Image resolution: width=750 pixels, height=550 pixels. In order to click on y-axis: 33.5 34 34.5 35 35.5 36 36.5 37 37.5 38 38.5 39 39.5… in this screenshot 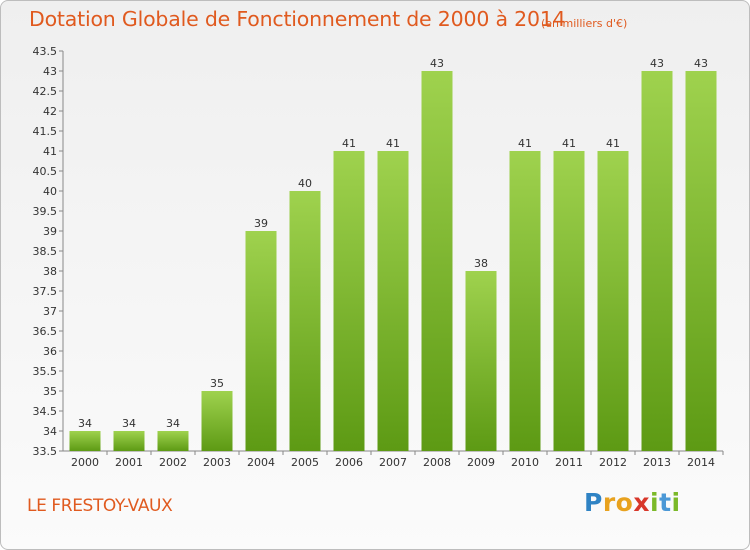, I will do `click(48, 251)`.